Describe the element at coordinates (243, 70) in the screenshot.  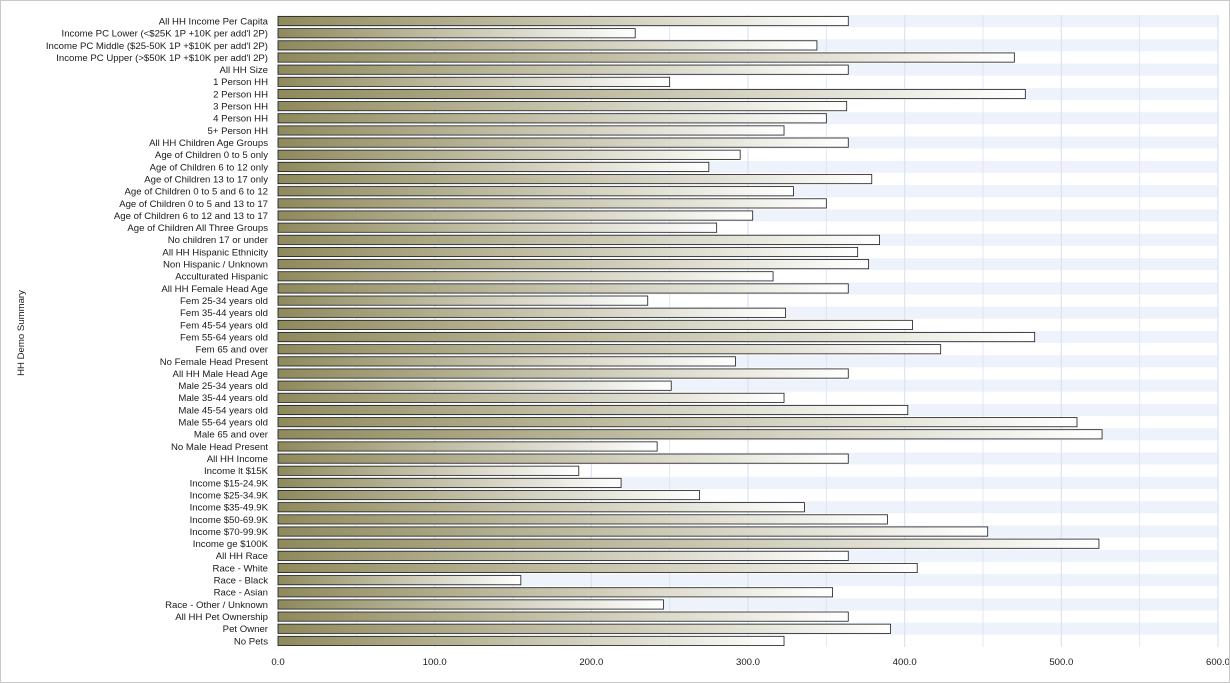
I see `category-label: All HH Size` at that location.